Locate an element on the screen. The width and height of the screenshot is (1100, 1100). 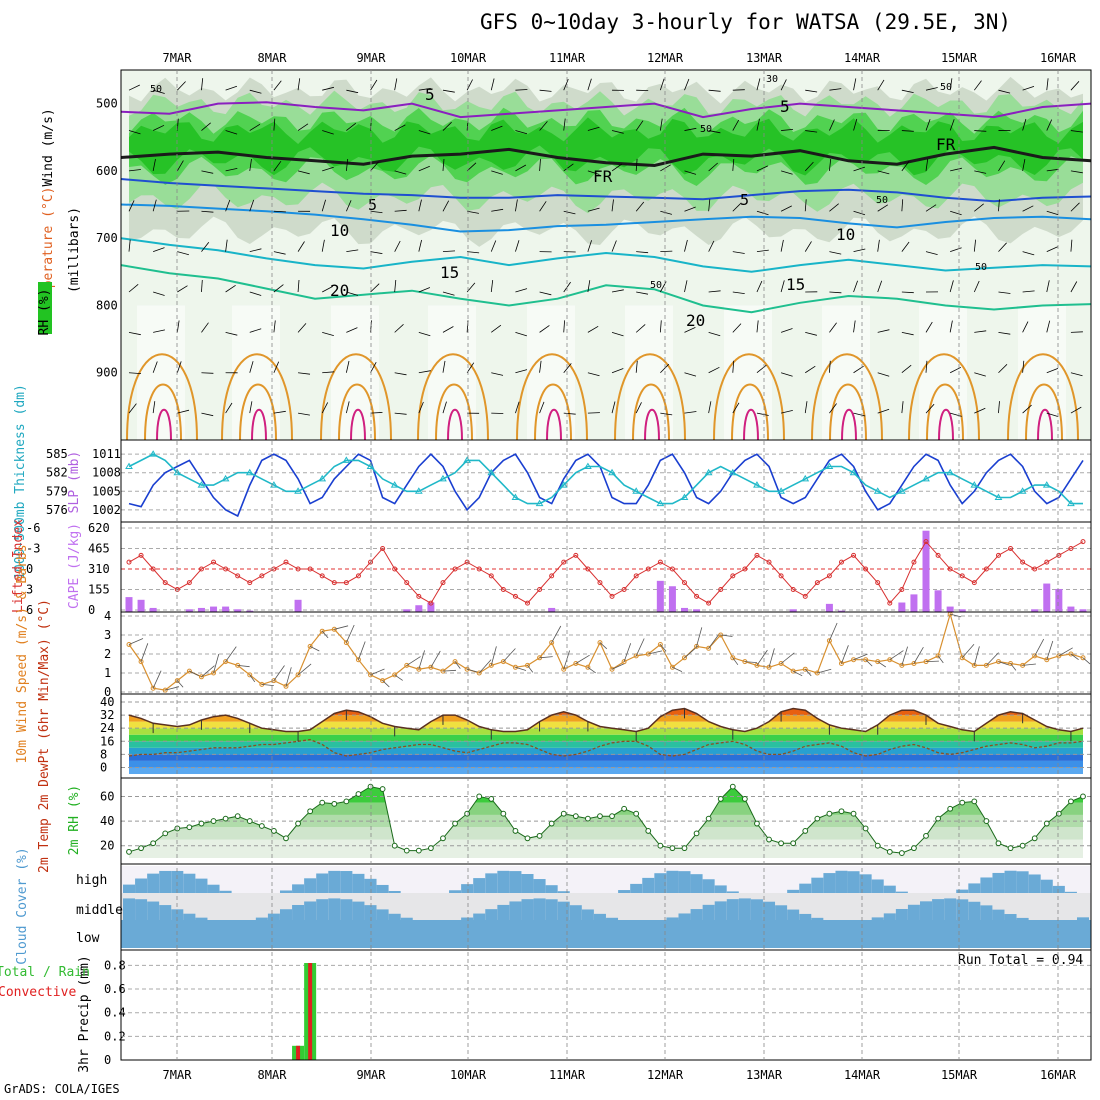
pressure-units-label: (millibars) is located at coordinates (74, 250).